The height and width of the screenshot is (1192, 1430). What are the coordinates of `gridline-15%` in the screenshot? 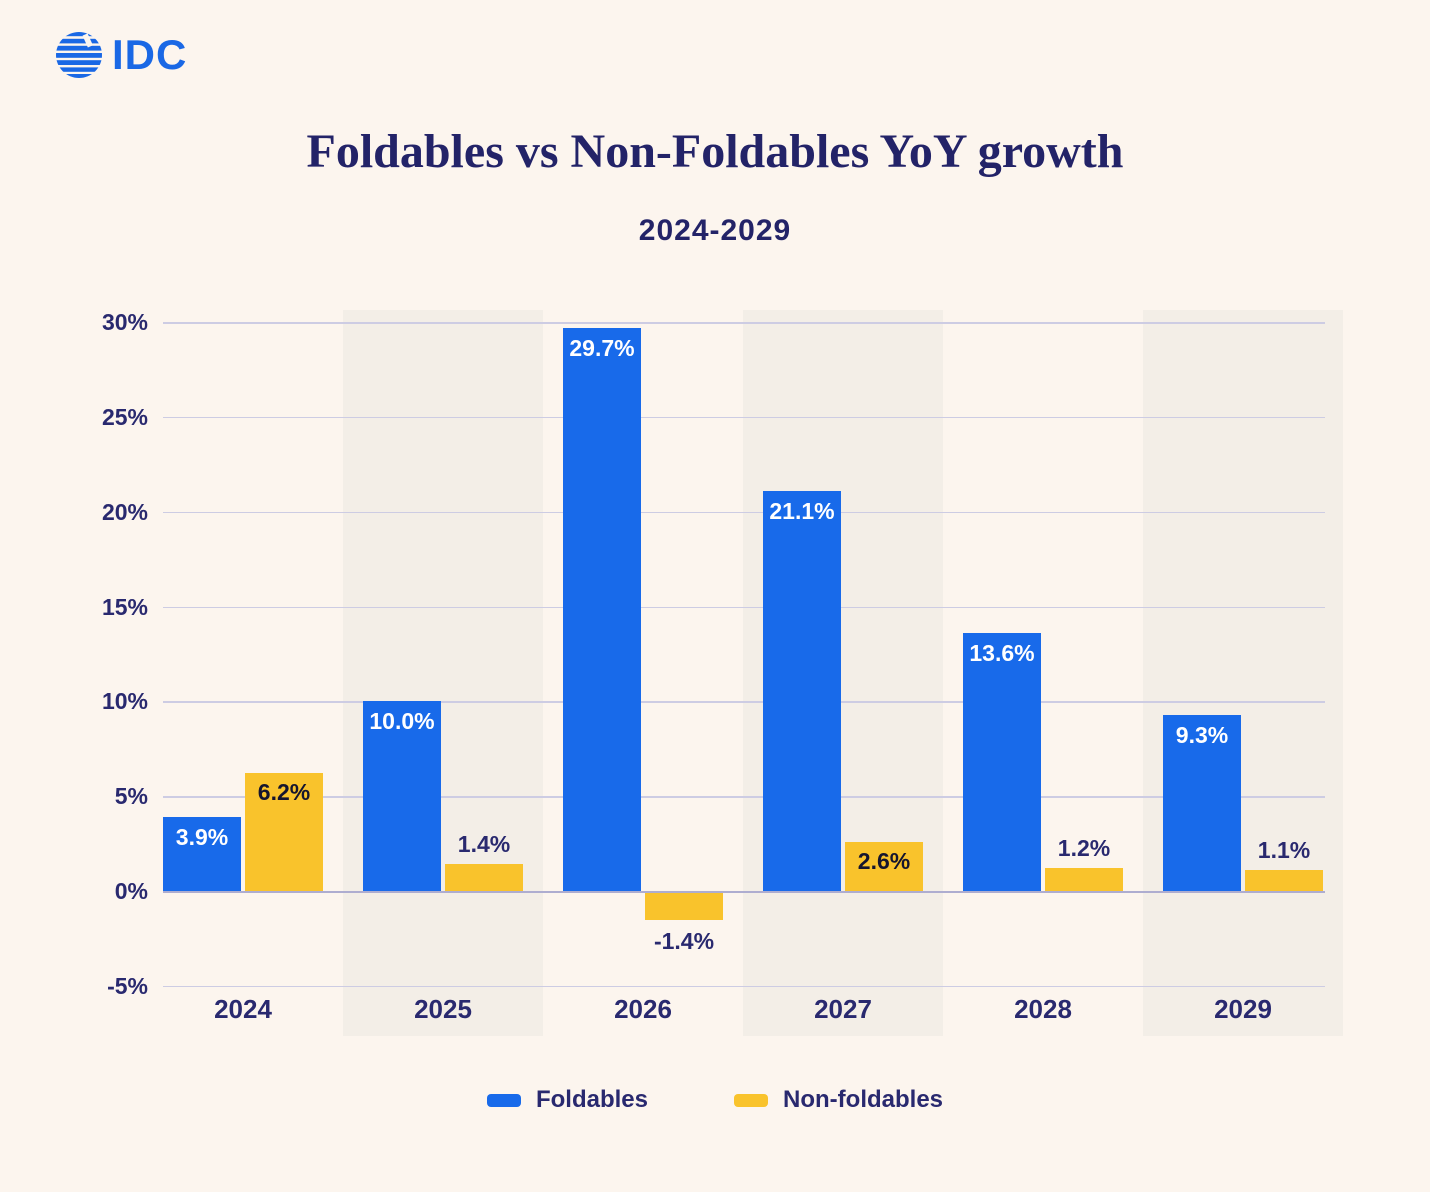 It's located at (744, 607).